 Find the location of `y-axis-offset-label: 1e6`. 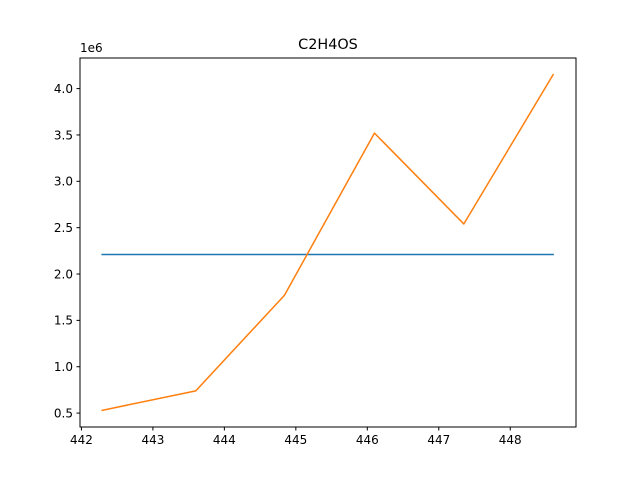

y-axis-offset-label: 1e6 is located at coordinates (91, 48).